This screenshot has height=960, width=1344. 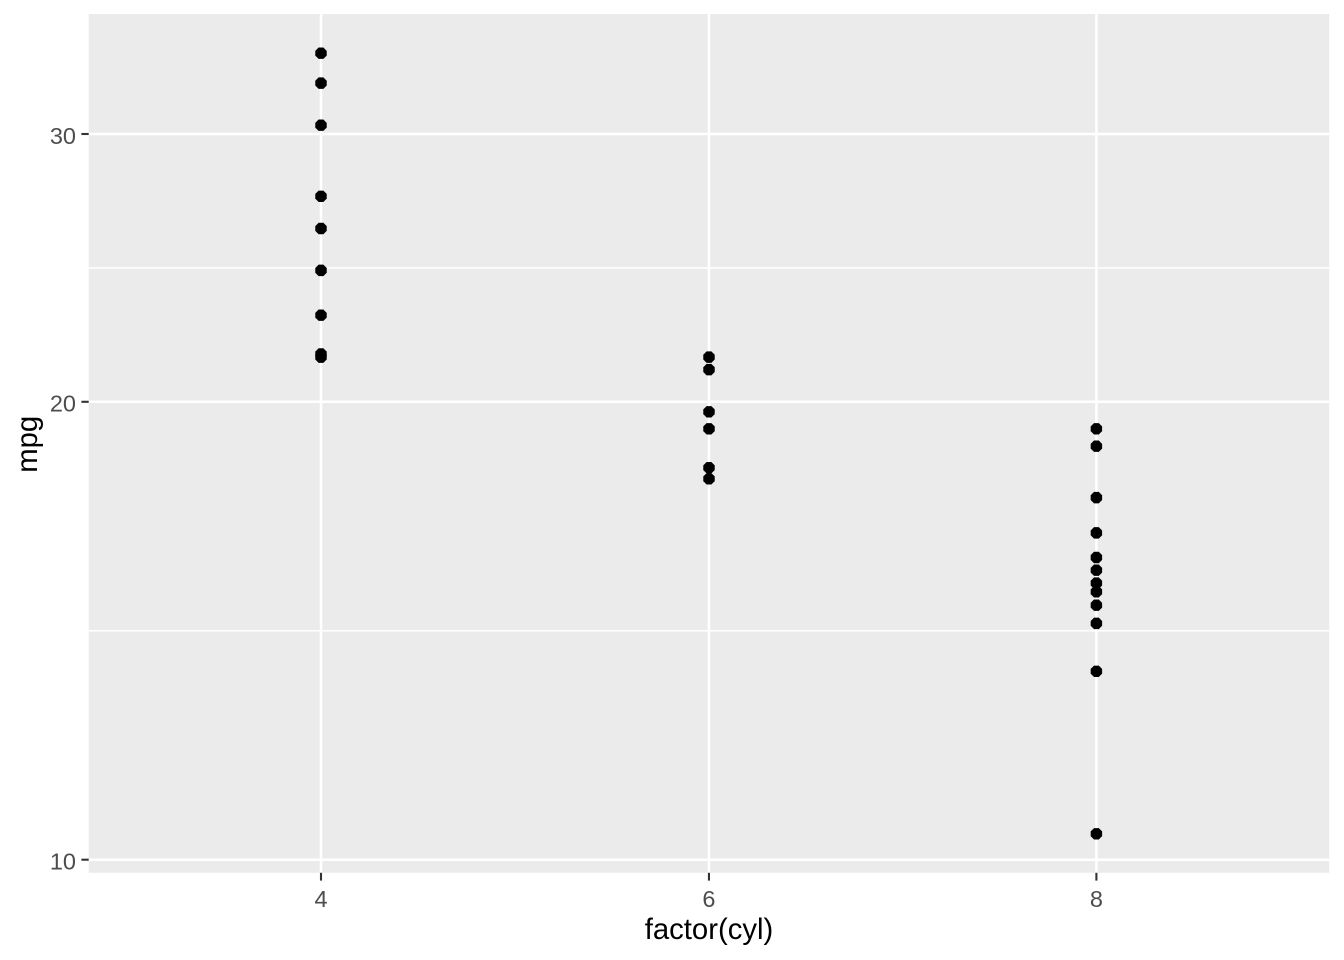 What do you see at coordinates (709, 929) in the screenshot?
I see `svg-text: factor(cyl)` at bounding box center [709, 929].